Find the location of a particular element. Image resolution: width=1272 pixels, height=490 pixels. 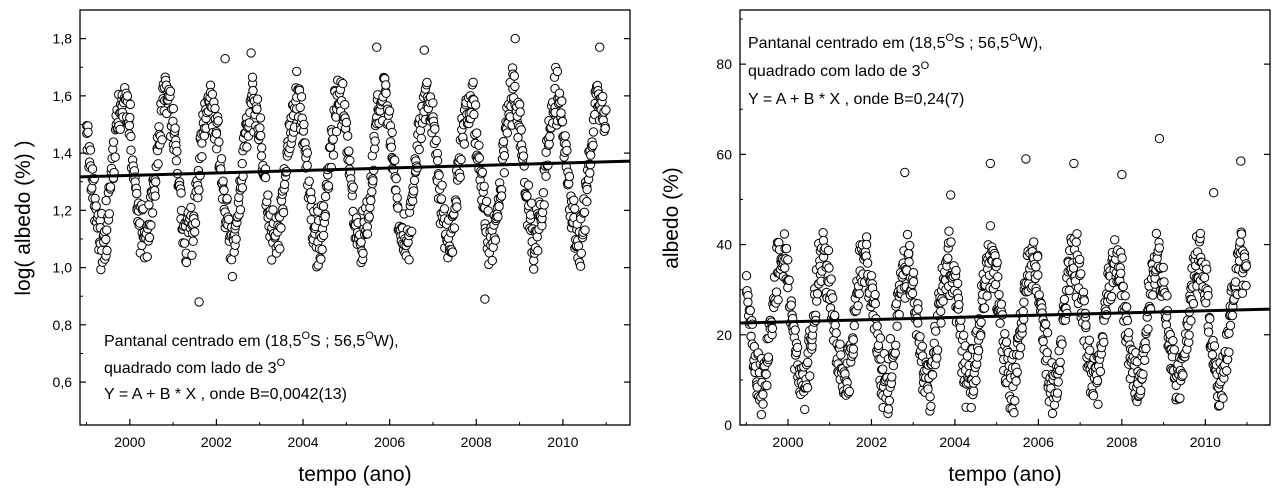

left-annotation-line-1: Pantanal centrado em (18,5OS ; 56,5OW), is located at coordinates (251, 340).